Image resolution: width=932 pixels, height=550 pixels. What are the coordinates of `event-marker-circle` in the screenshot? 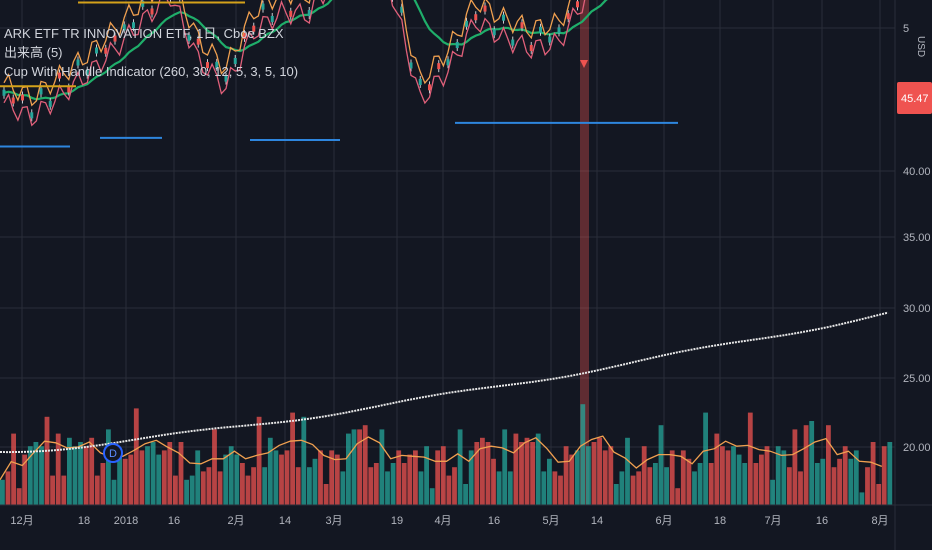 It's located at (113, 453).